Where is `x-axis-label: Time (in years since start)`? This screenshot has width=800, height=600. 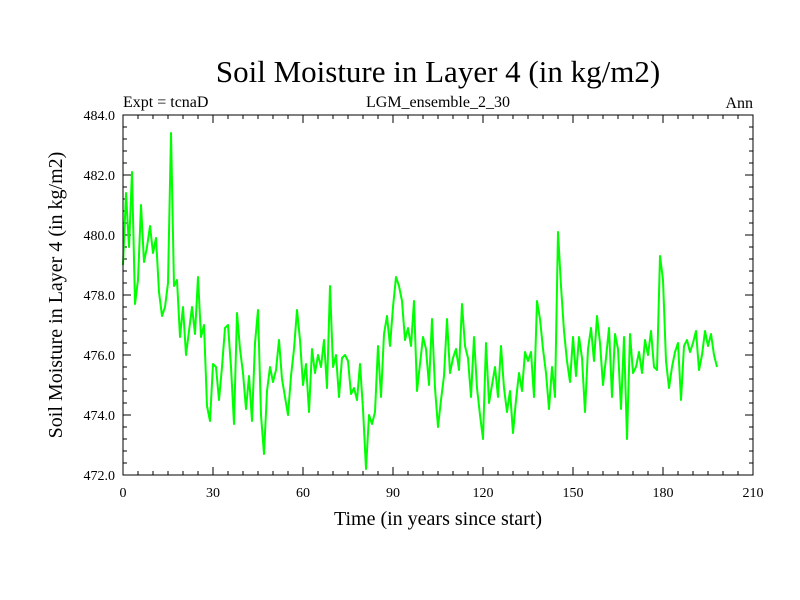 x-axis-label: Time (in years since start) is located at coordinates (438, 519).